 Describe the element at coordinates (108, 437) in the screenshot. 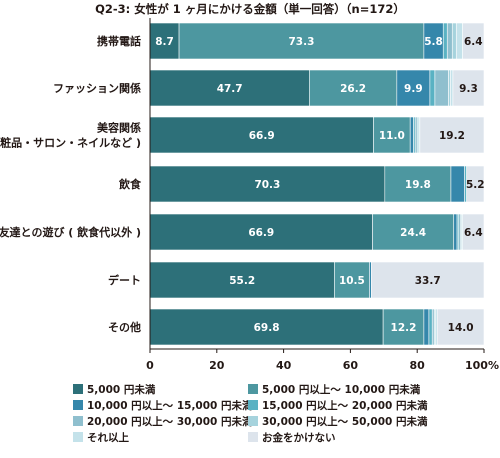

I see `legend-label: それ以上` at that location.